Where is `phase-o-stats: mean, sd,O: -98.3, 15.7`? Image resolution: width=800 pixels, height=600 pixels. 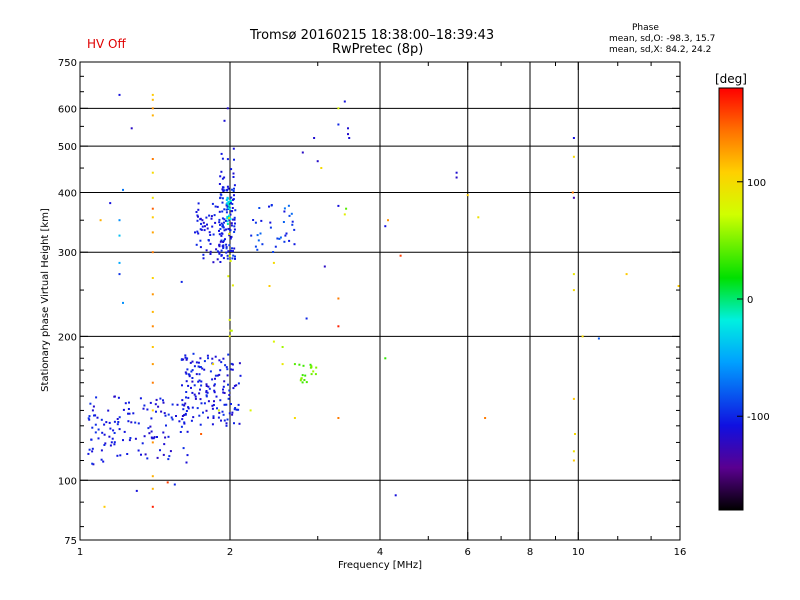 phase-o-stats: mean, sd,O: -98.3, 15.7 is located at coordinates (662, 39).